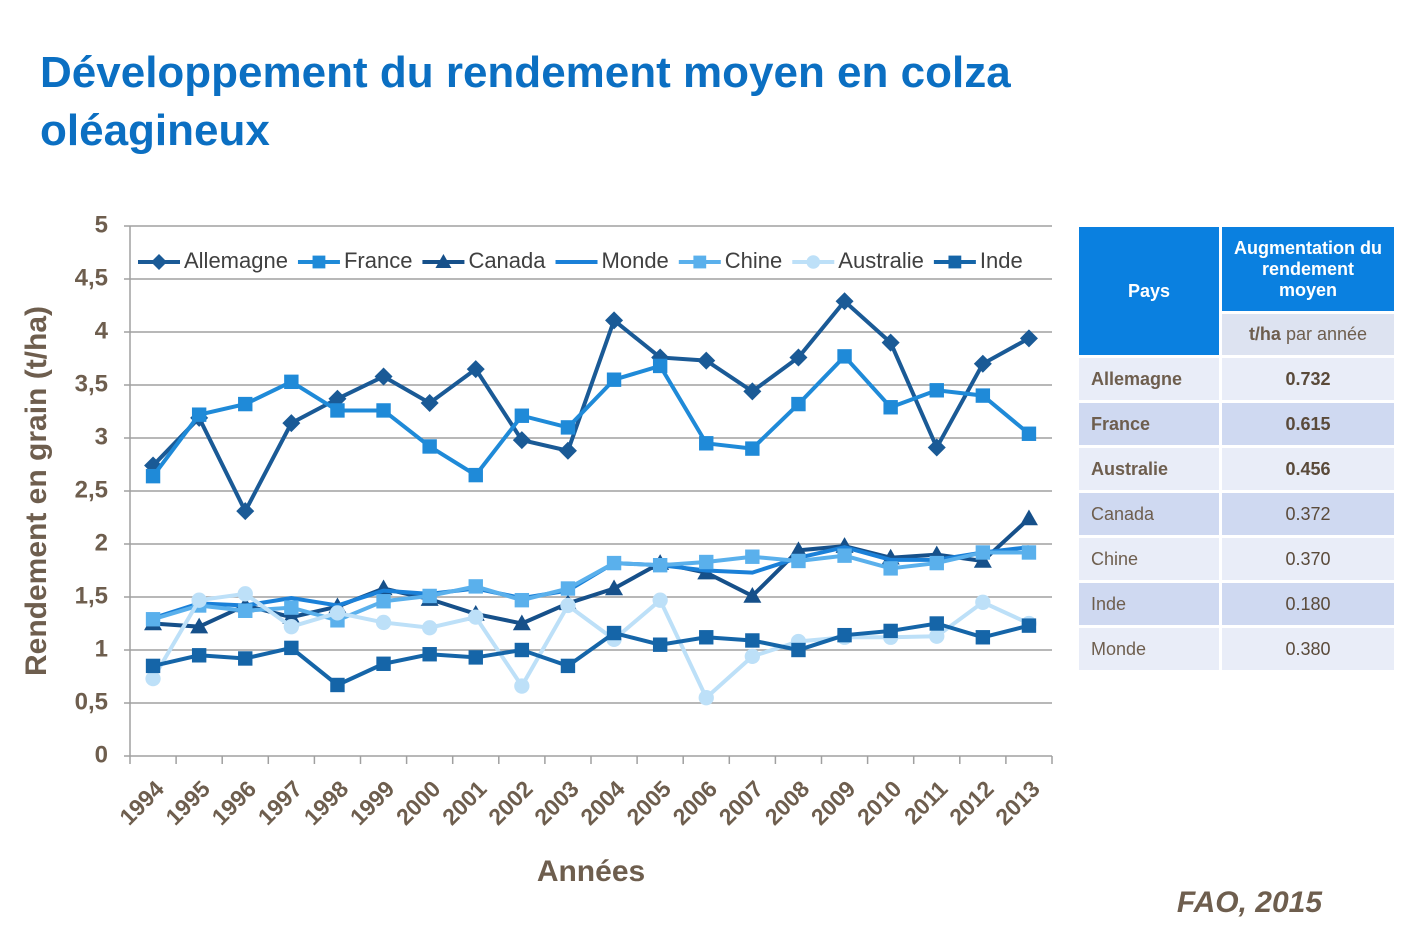 Image resolution: width=1427 pixels, height=947 pixels. I want to click on legend-label: Canada, so click(507, 260).